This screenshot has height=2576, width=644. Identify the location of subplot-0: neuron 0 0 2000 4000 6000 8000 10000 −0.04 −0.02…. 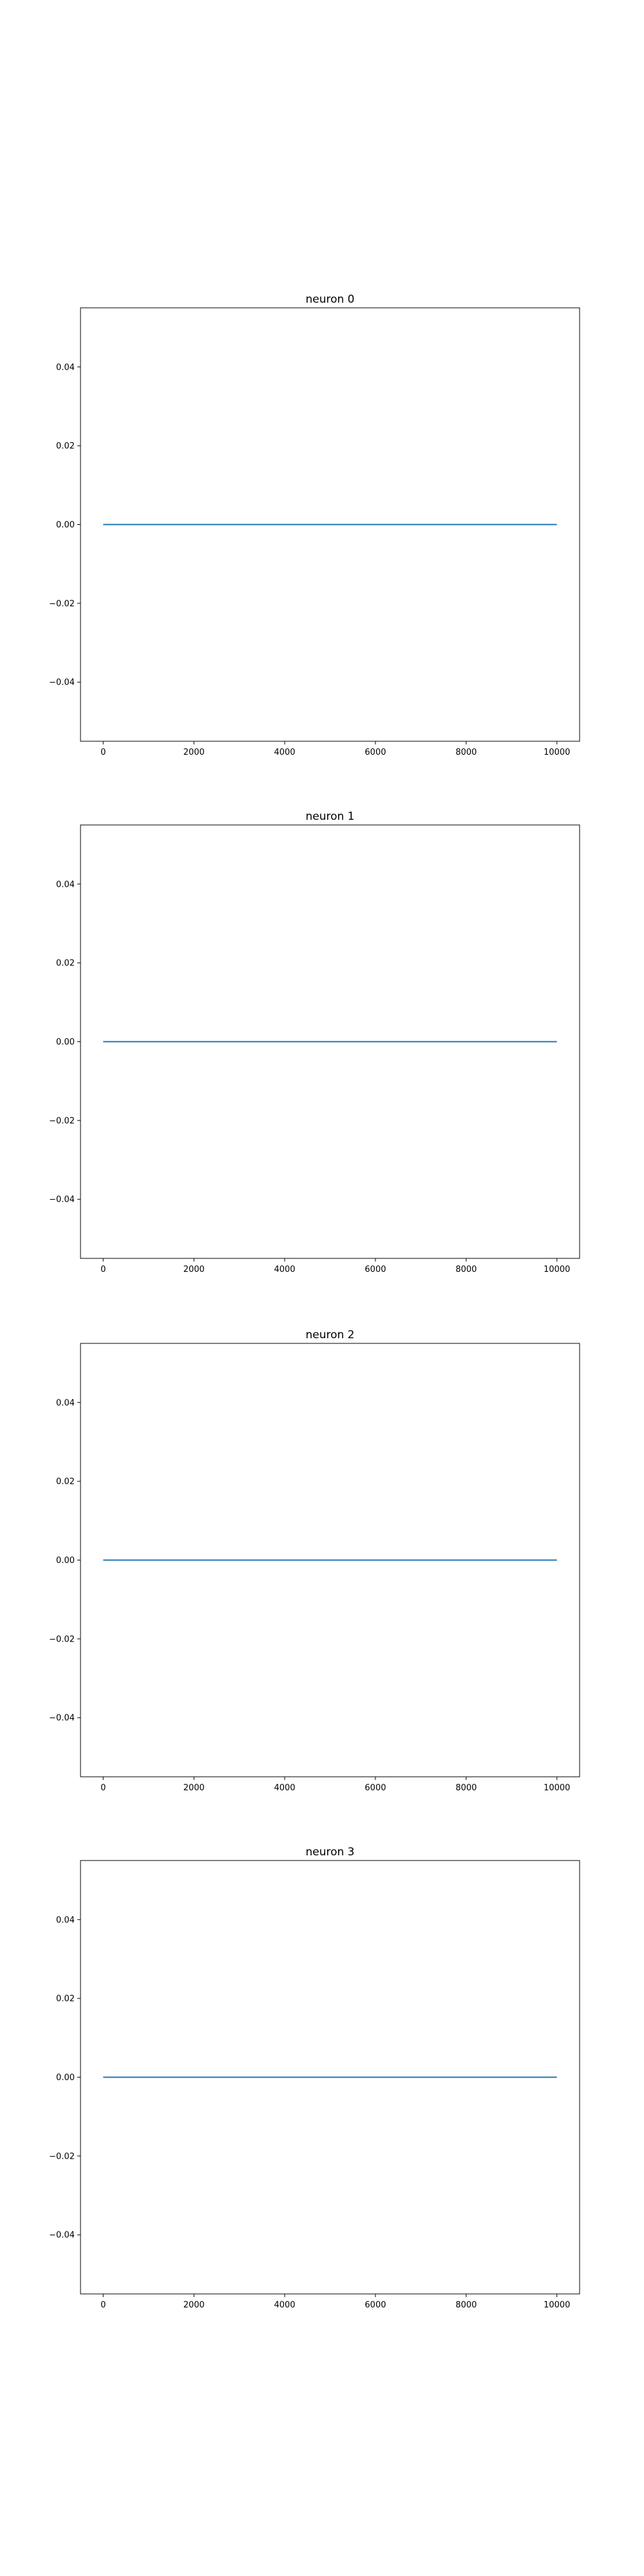
(314, 525).